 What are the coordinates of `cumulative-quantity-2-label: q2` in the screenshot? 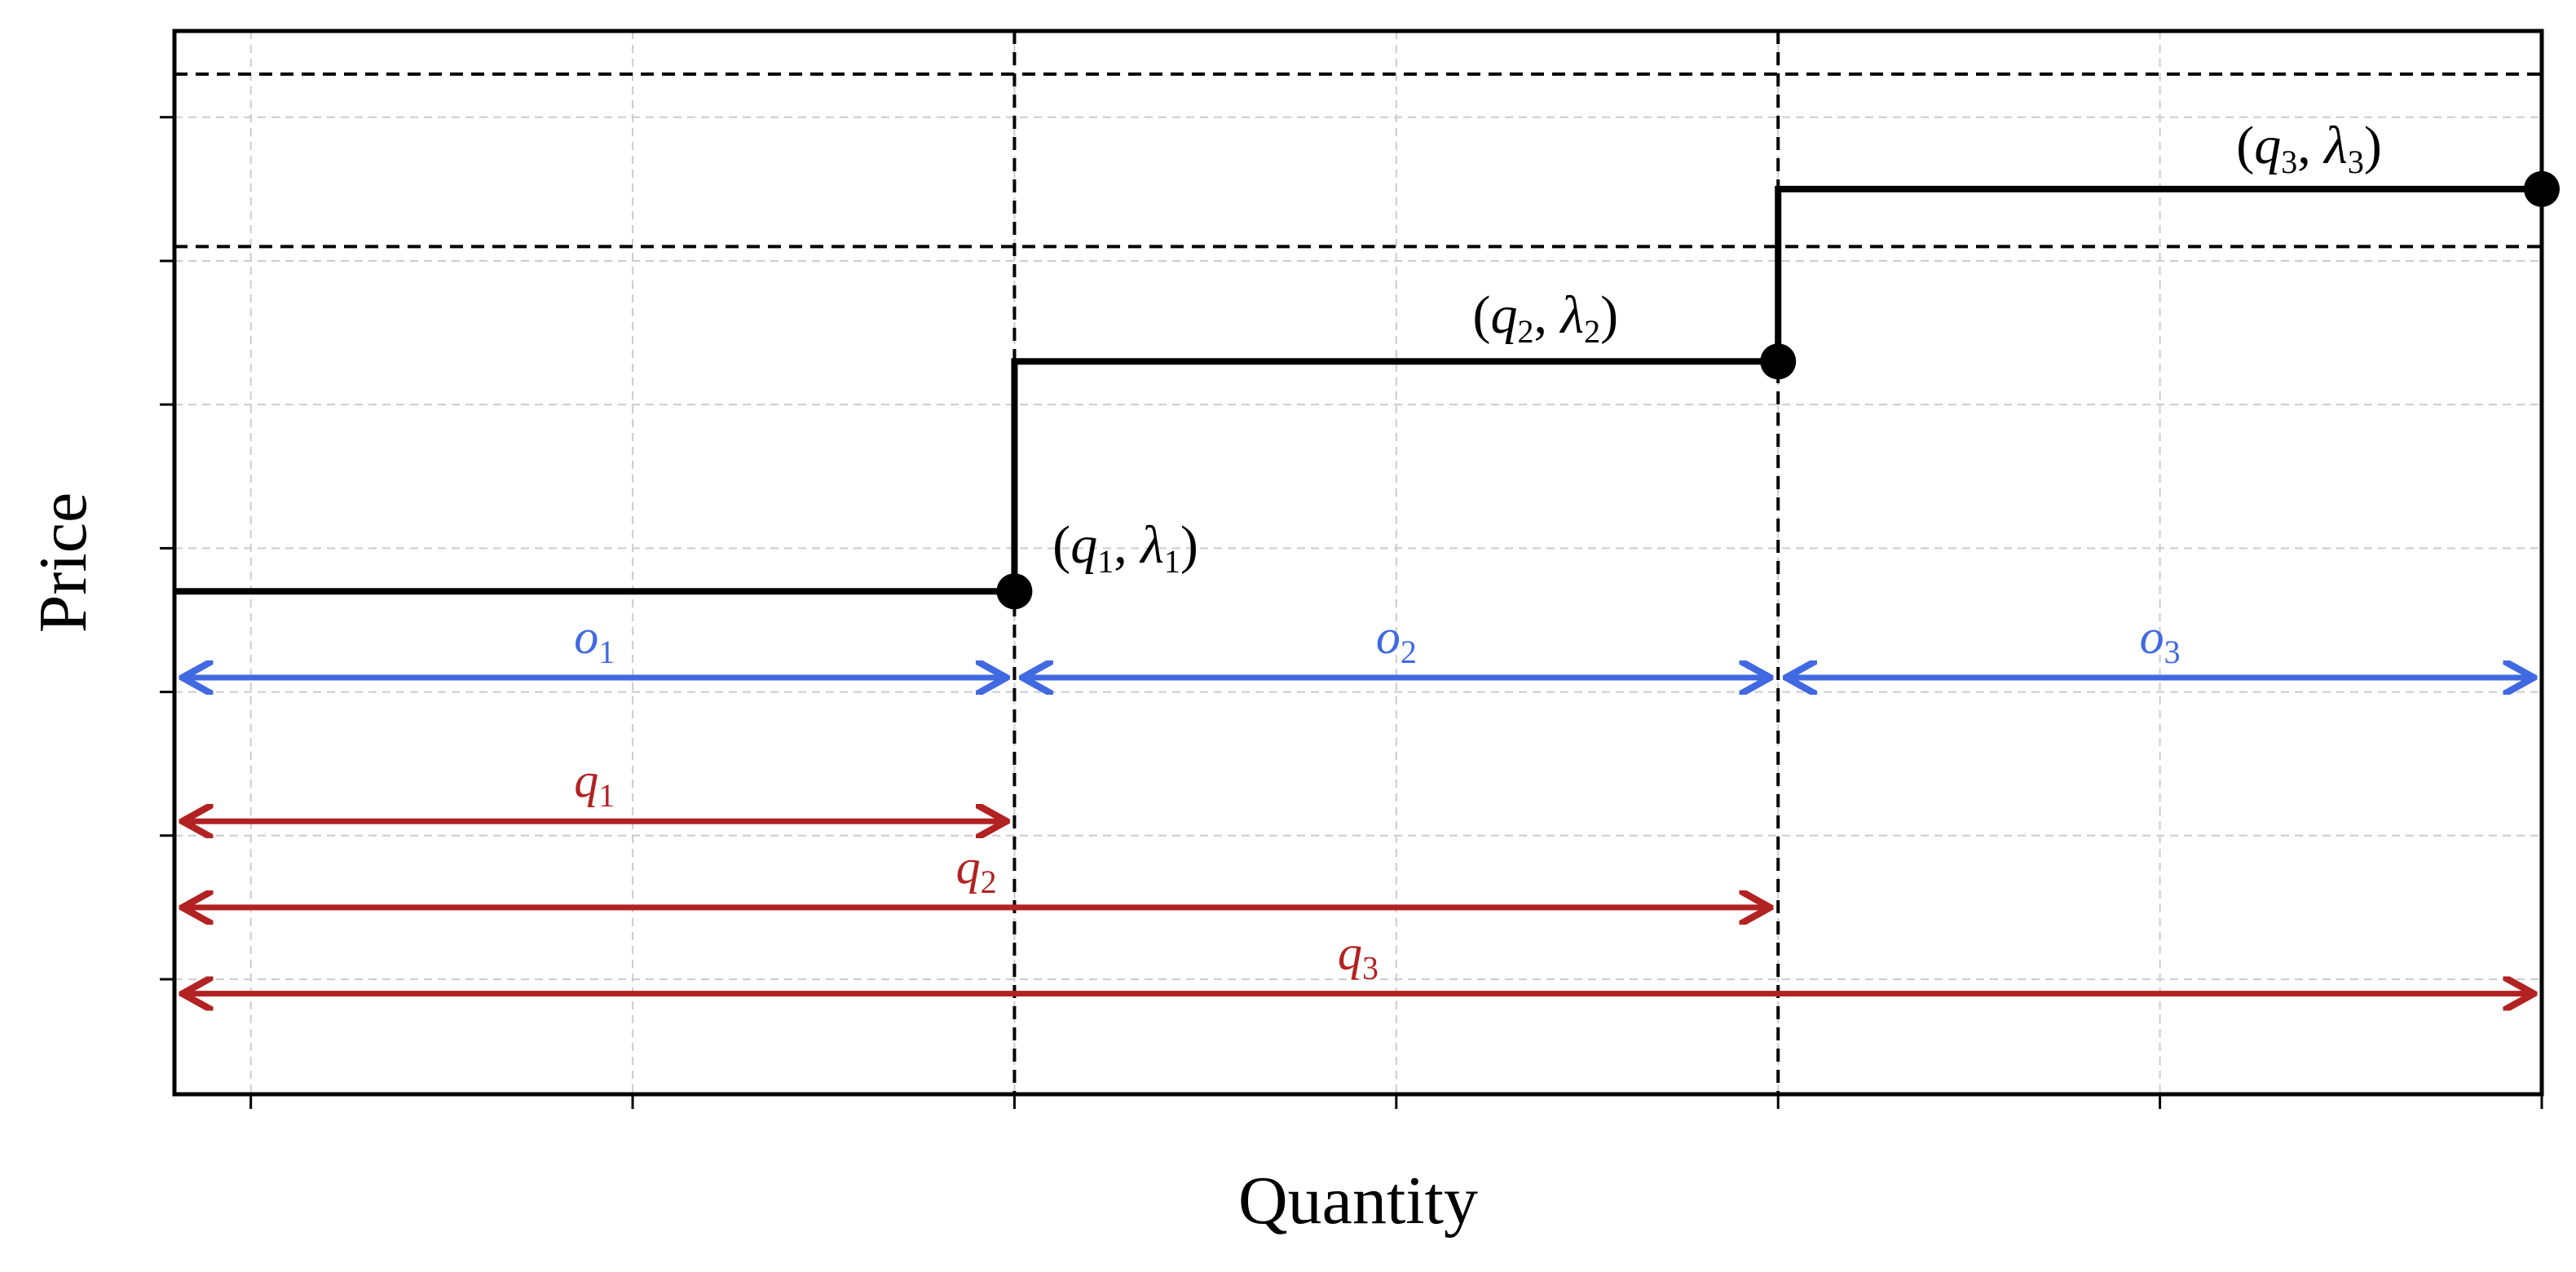 It's located at (976, 870).